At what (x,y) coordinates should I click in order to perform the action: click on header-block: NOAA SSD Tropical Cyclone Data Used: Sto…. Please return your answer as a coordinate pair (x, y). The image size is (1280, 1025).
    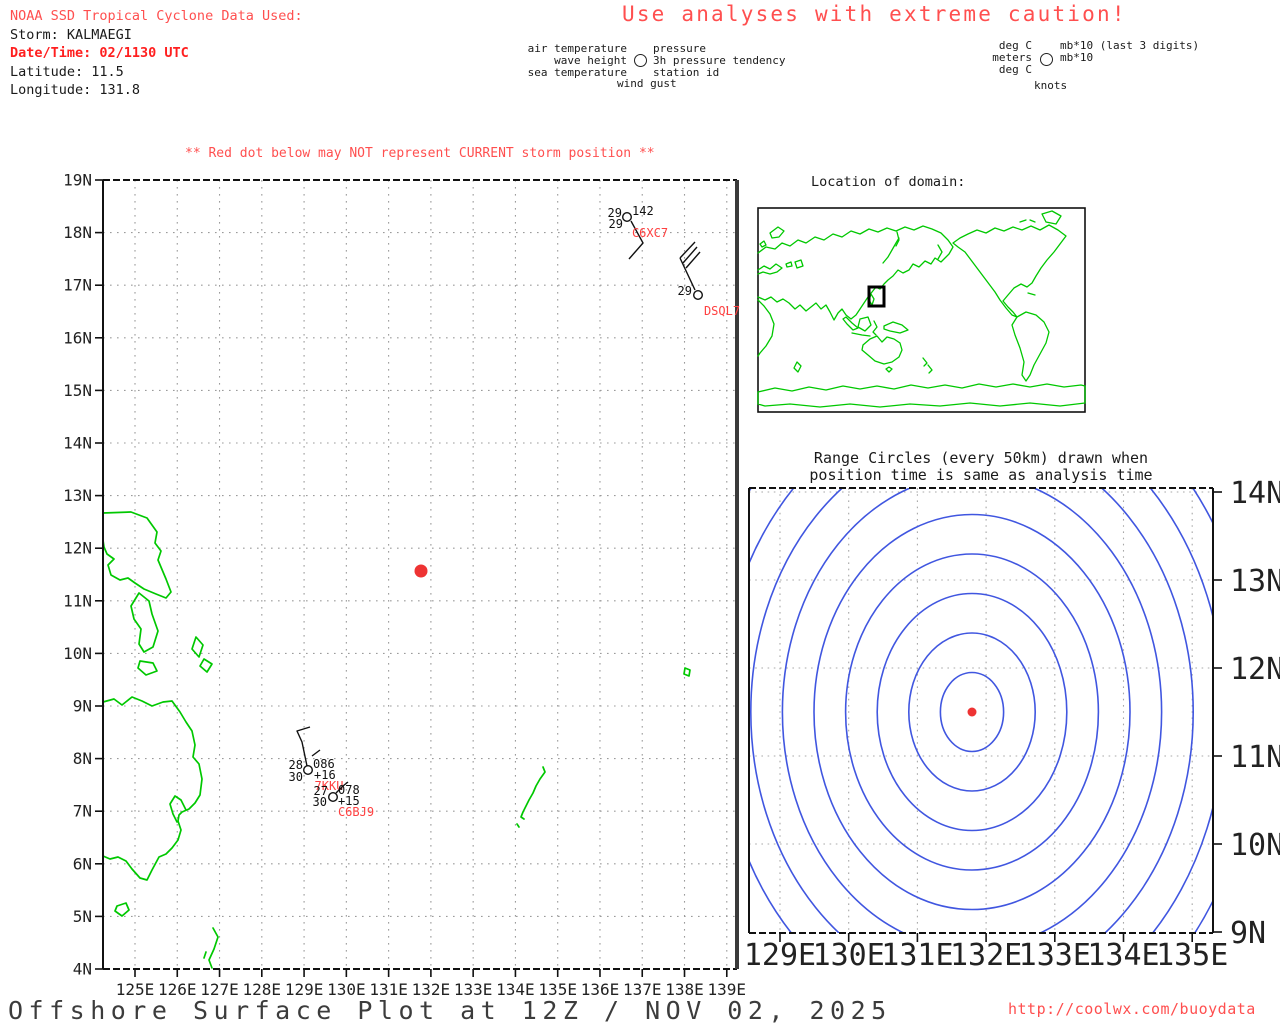
    Looking at the image, I should click on (156, 53).